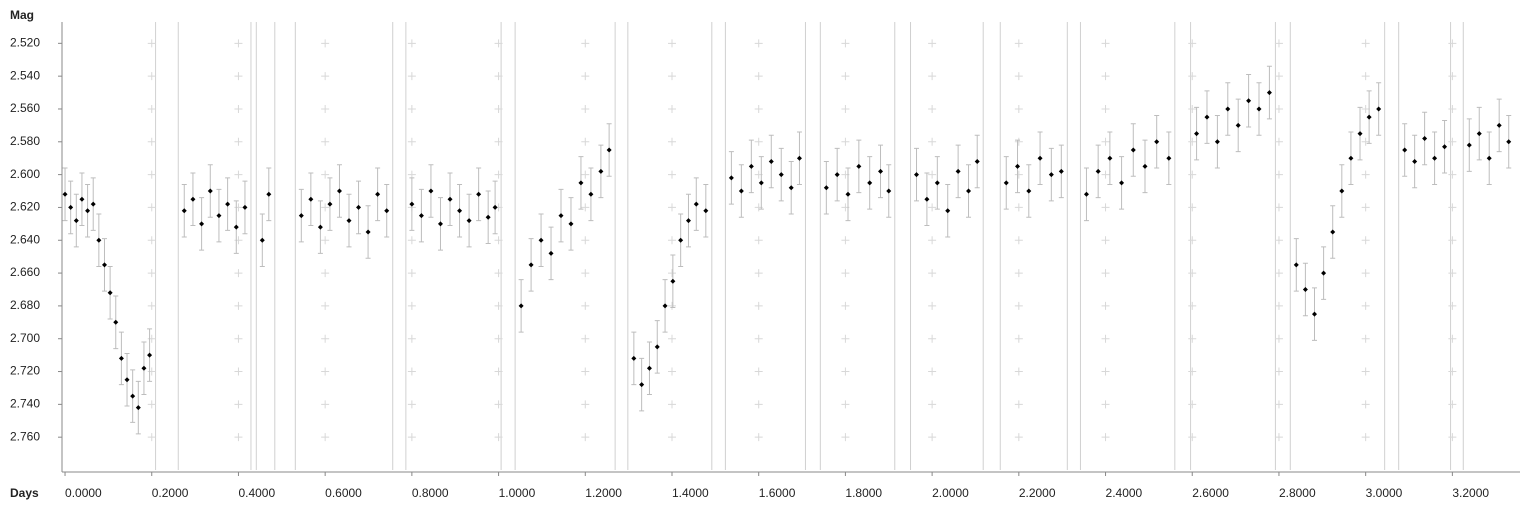 The height and width of the screenshot is (512, 1536). Describe the element at coordinates (1470, 493) in the screenshot. I see `x-tick-label: 3.2000` at that location.